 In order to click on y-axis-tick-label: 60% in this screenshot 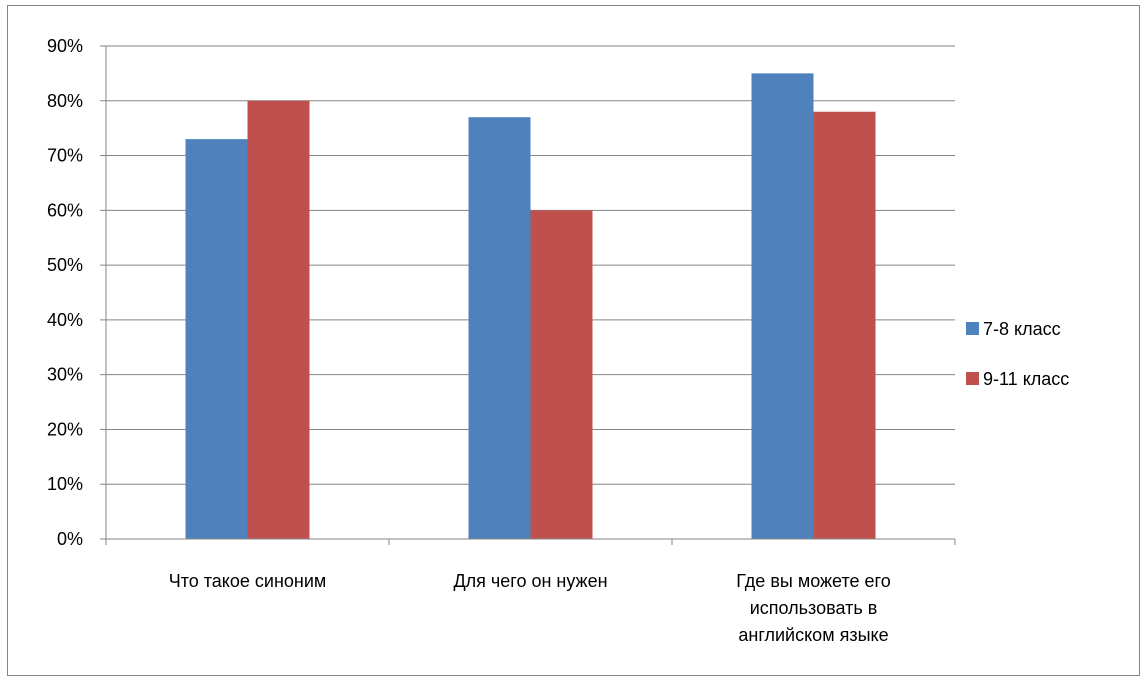, I will do `click(65, 210)`.